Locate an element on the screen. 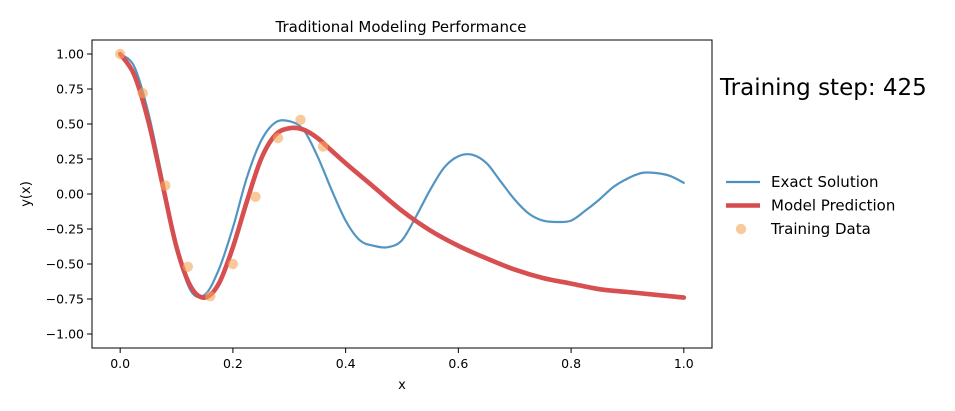 Image resolution: width=955 pixels, height=411 pixels. y-tick-label: −0.25 is located at coordinates (65, 229).